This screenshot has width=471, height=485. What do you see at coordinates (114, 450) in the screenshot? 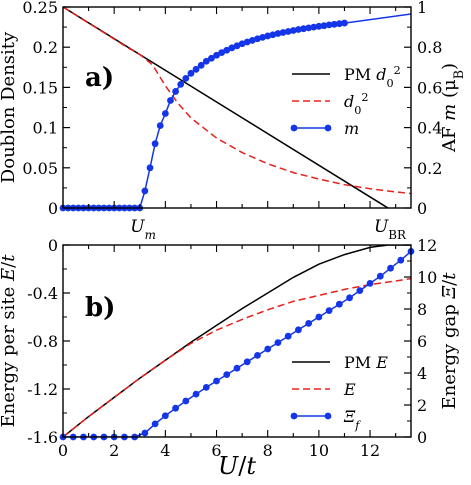
I see `xtick-label: 2` at bounding box center [114, 450].